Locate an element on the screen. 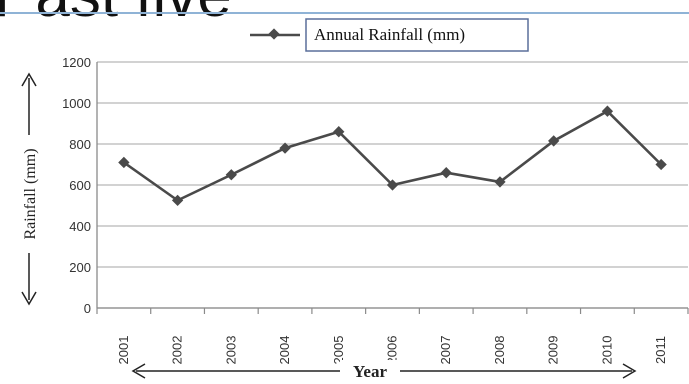 Image resolution: width=689 pixels, height=384 pixels. x-axis-title-group: Year is located at coordinates (384, 370).